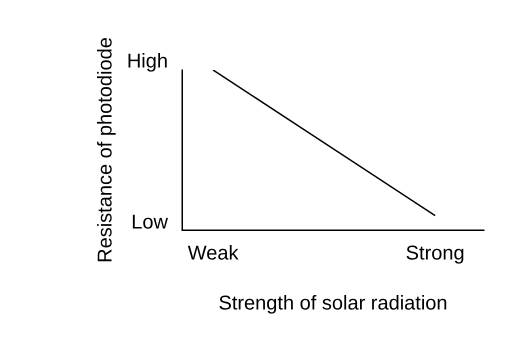 The image size is (512, 338). Describe the element at coordinates (105, 150) in the screenshot. I see `y-axis-title: Resistance of photodiode` at that location.